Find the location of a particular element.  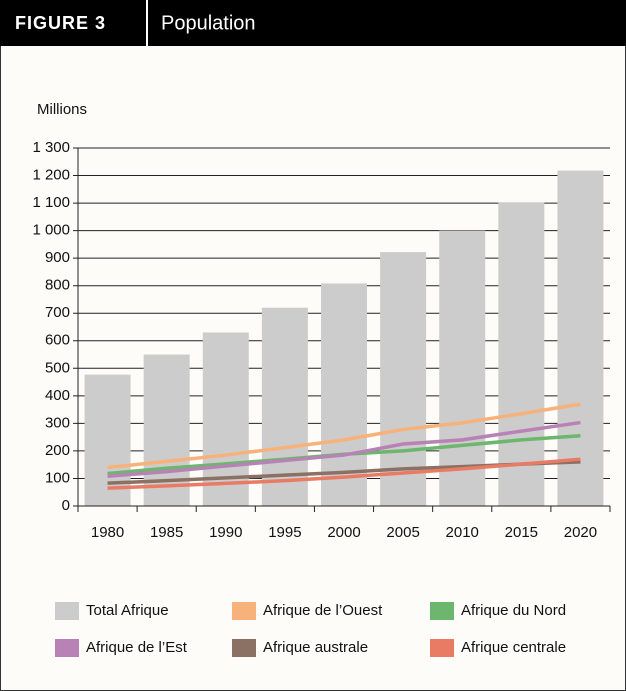

x-tick-label: 1990 is located at coordinates (225, 532).